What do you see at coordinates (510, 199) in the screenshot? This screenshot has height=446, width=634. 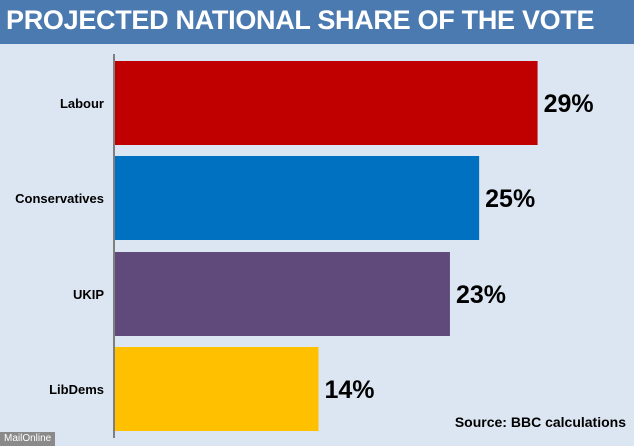 I see `value-label-conservatives: 25%` at bounding box center [510, 199].